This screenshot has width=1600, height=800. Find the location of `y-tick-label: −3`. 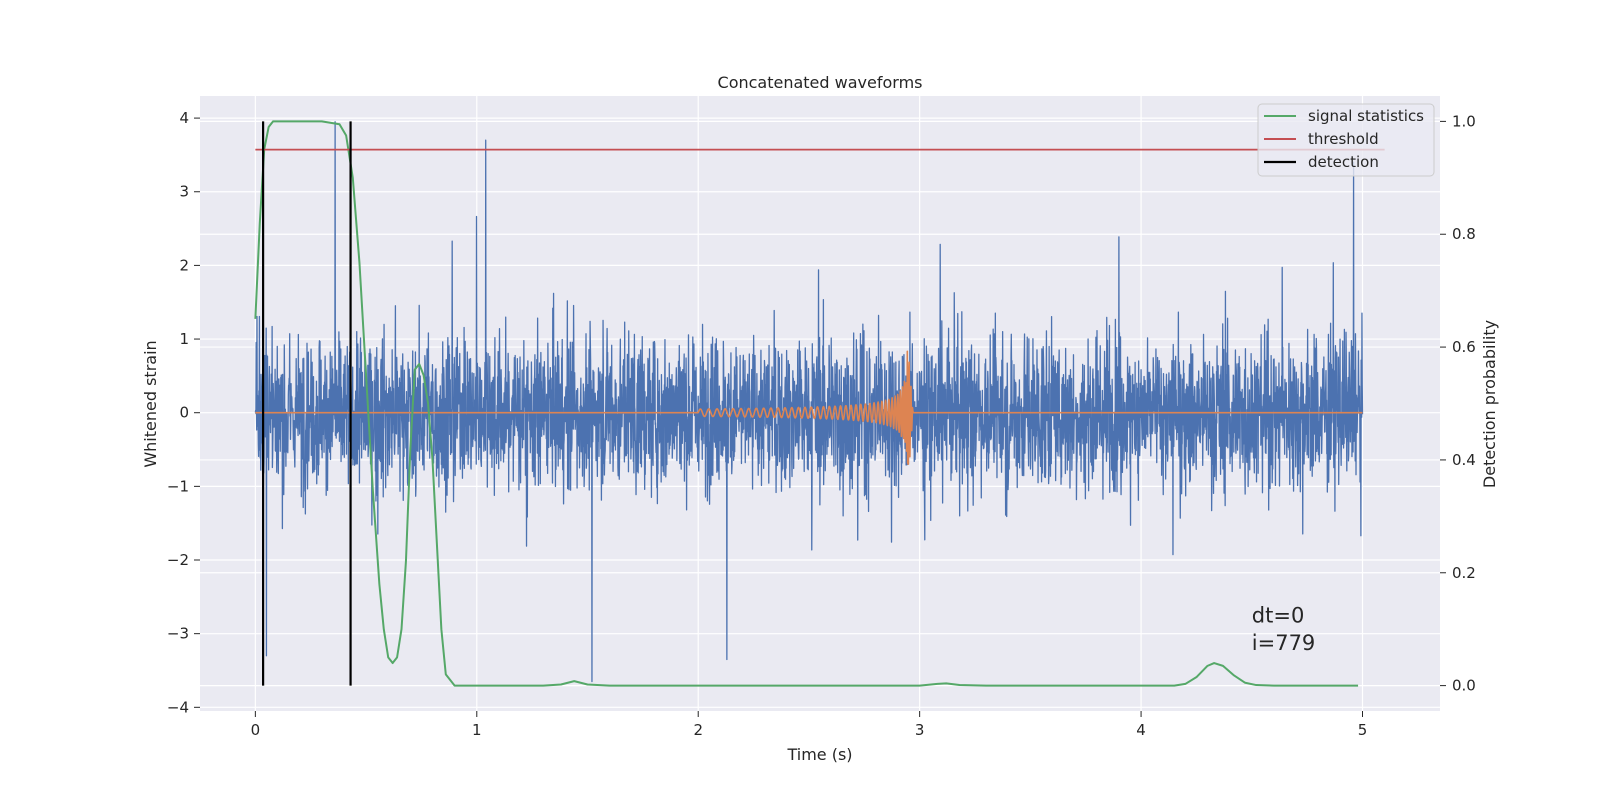

y-tick-label: −3 is located at coordinates (178, 634).